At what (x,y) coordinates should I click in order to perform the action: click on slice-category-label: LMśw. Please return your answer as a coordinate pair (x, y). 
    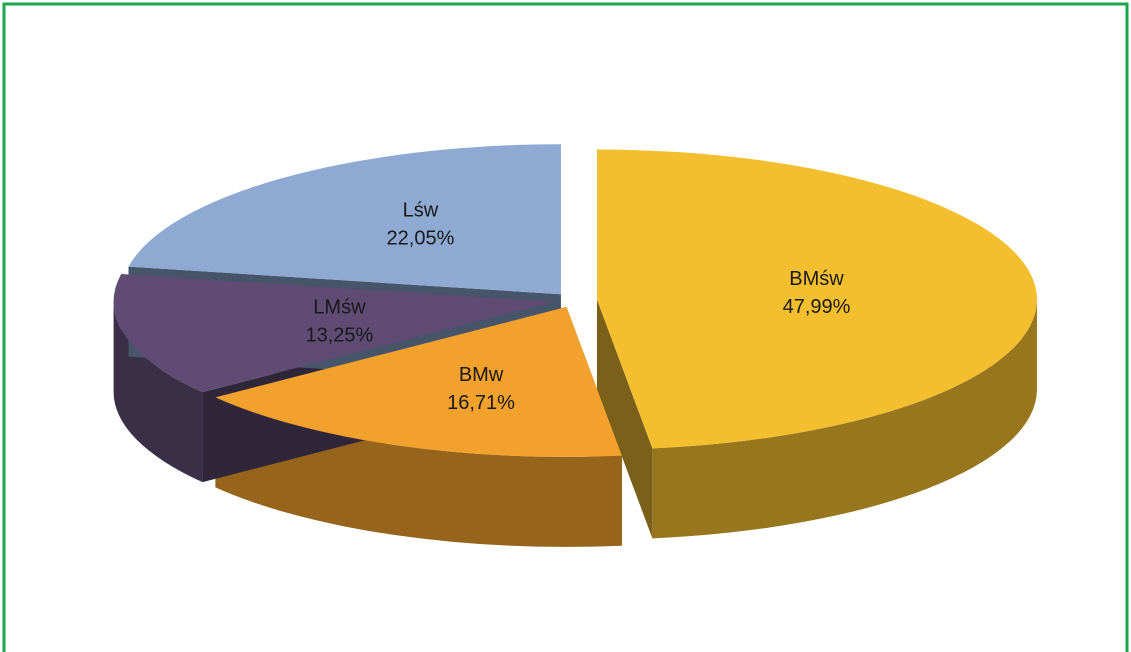
    Looking at the image, I should click on (339, 308).